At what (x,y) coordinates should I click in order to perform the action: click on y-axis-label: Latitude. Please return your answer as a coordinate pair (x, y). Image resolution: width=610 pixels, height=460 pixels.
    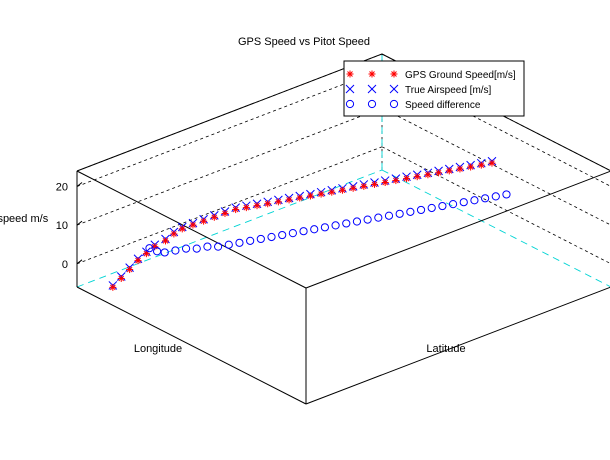
    Looking at the image, I should click on (445, 349).